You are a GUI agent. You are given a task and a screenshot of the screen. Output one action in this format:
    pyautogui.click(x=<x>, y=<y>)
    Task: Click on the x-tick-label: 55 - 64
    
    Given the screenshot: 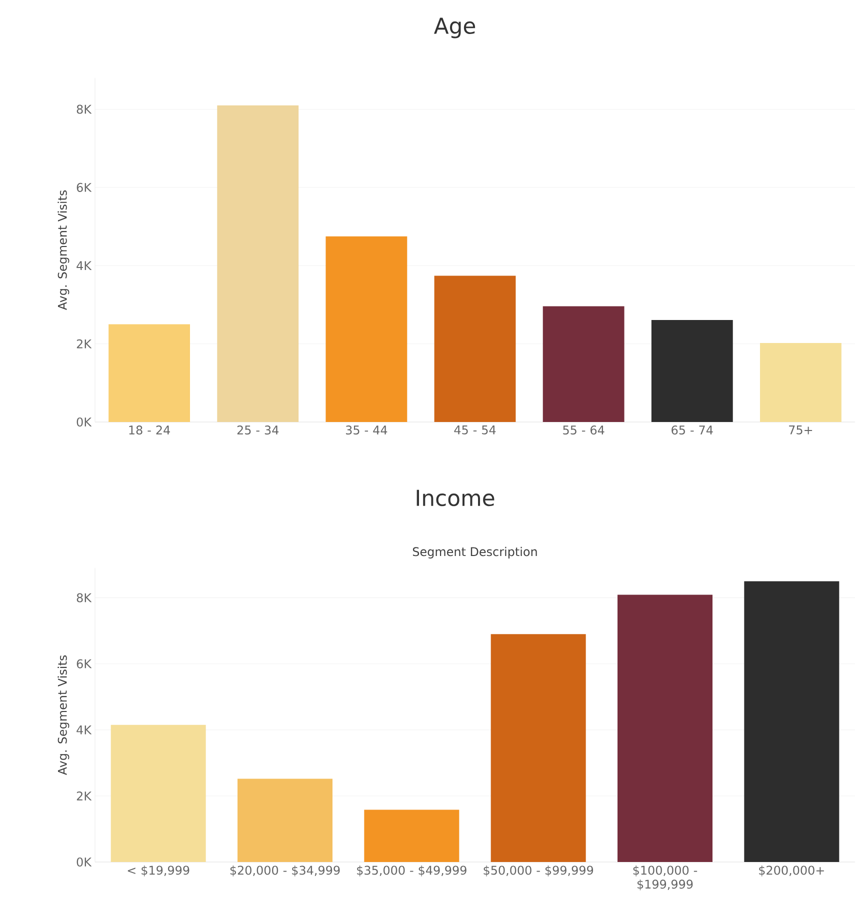 What is the action you would take?
    pyautogui.click(x=583, y=430)
    